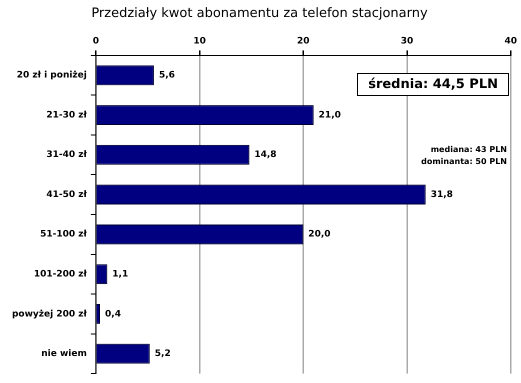  Describe the element at coordinates (199, 41) in the screenshot. I see `x-tick-label: 10` at that location.